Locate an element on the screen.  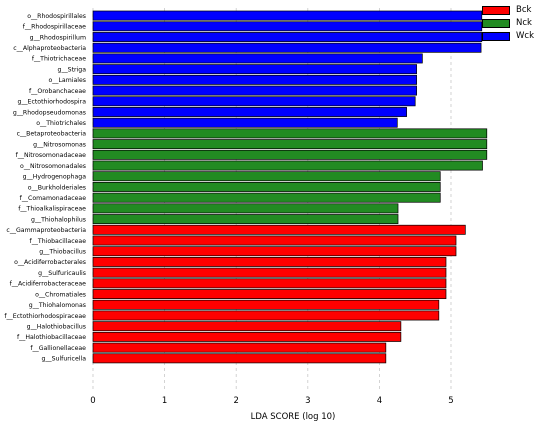
category-label: c__Alphaproteobacteria is located at coordinates (49, 48).